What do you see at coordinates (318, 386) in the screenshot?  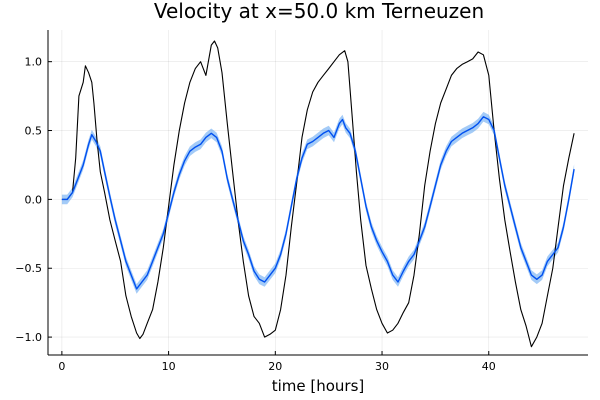 I see `x-axis-label: time [hours]` at bounding box center [318, 386].